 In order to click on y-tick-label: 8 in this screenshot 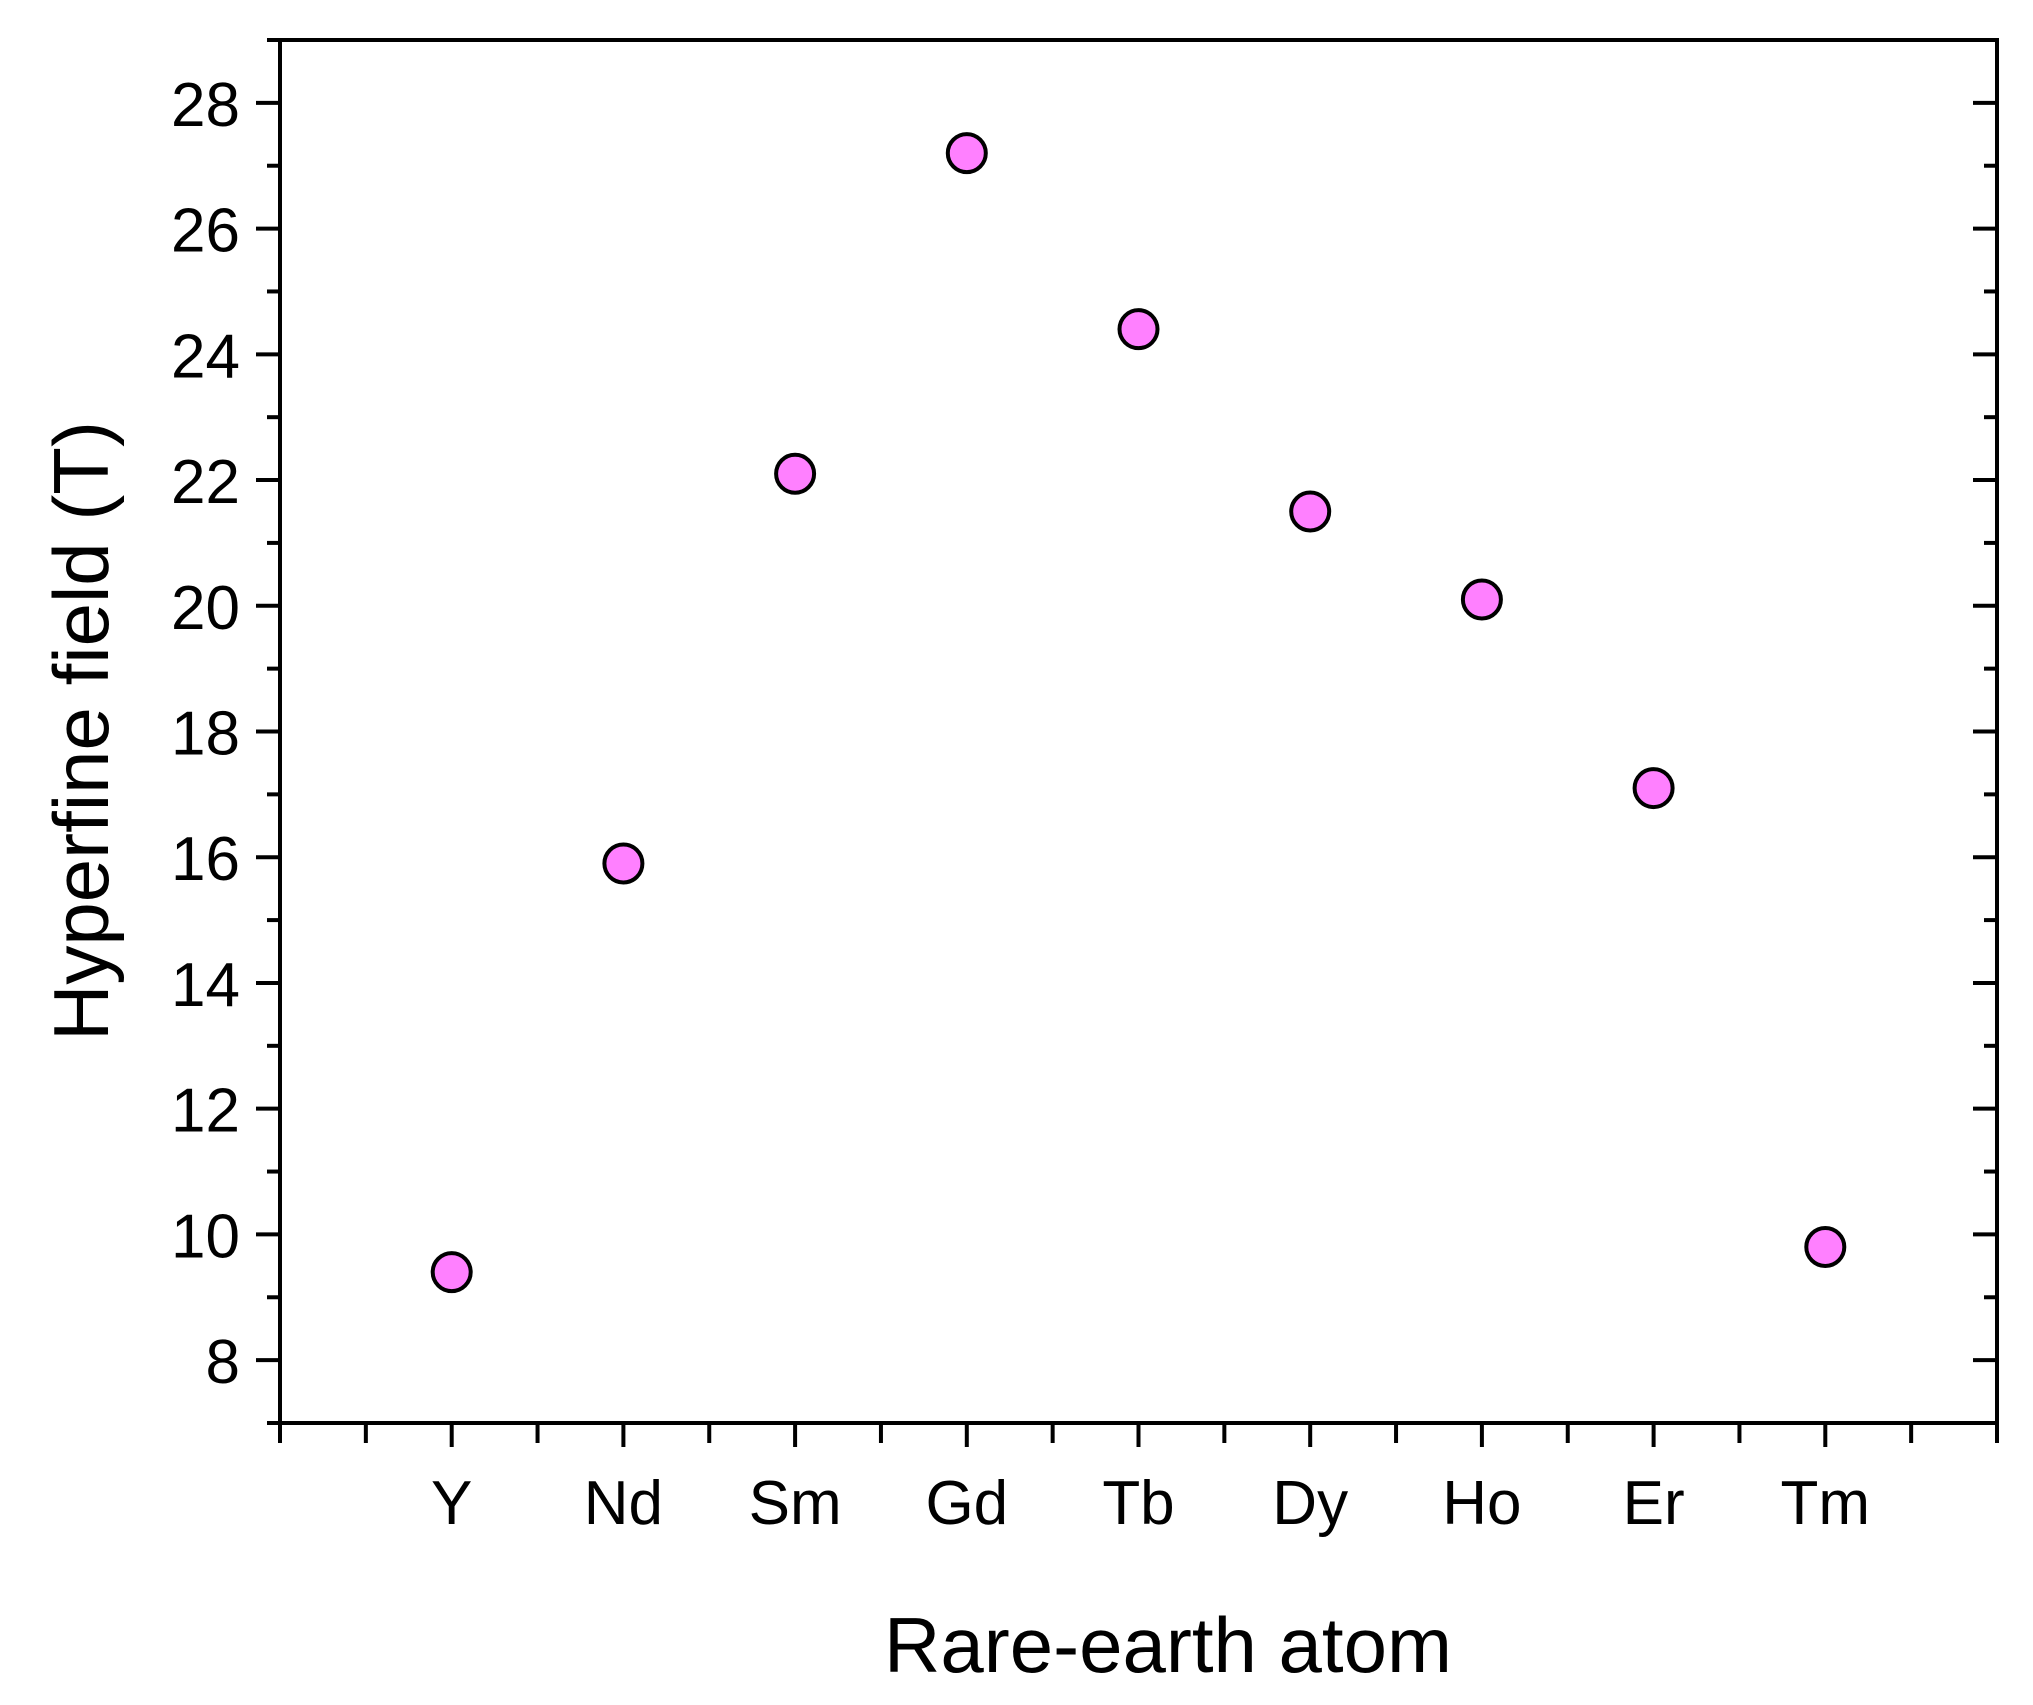, I will do `click(223, 1362)`.